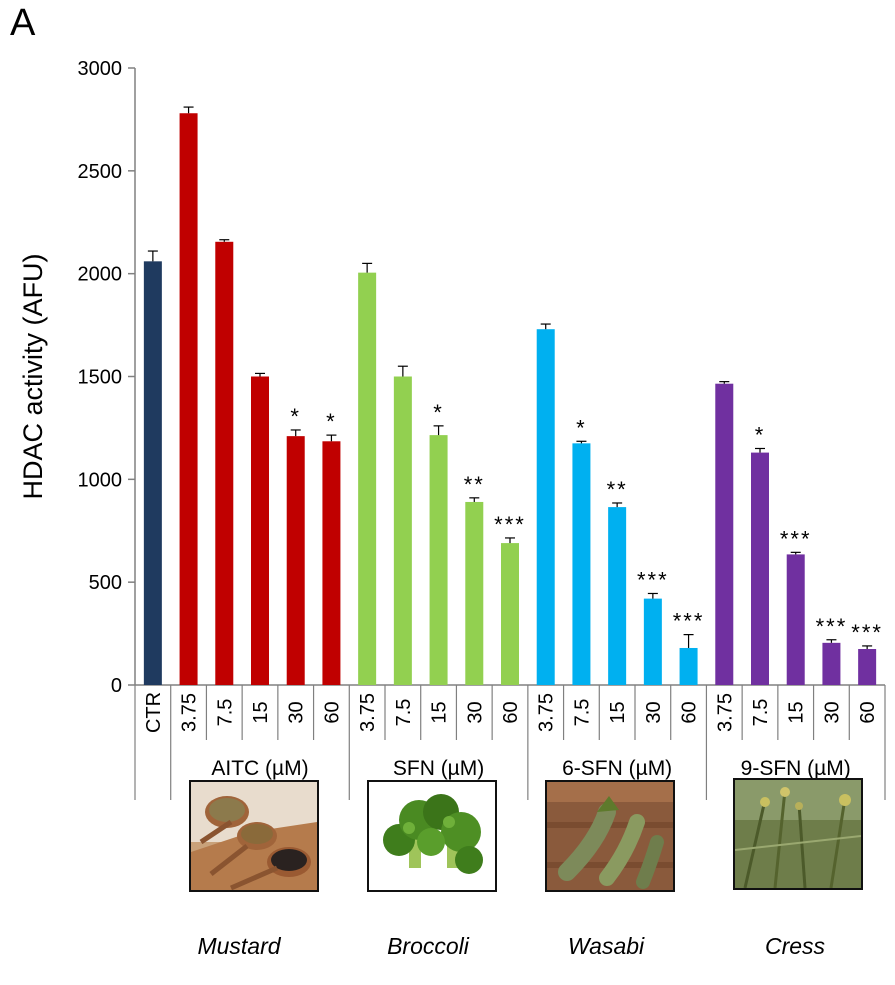 The width and height of the screenshot is (895, 985). What do you see at coordinates (100, 69) in the screenshot?
I see `y-tick-label: 3000` at bounding box center [100, 69].